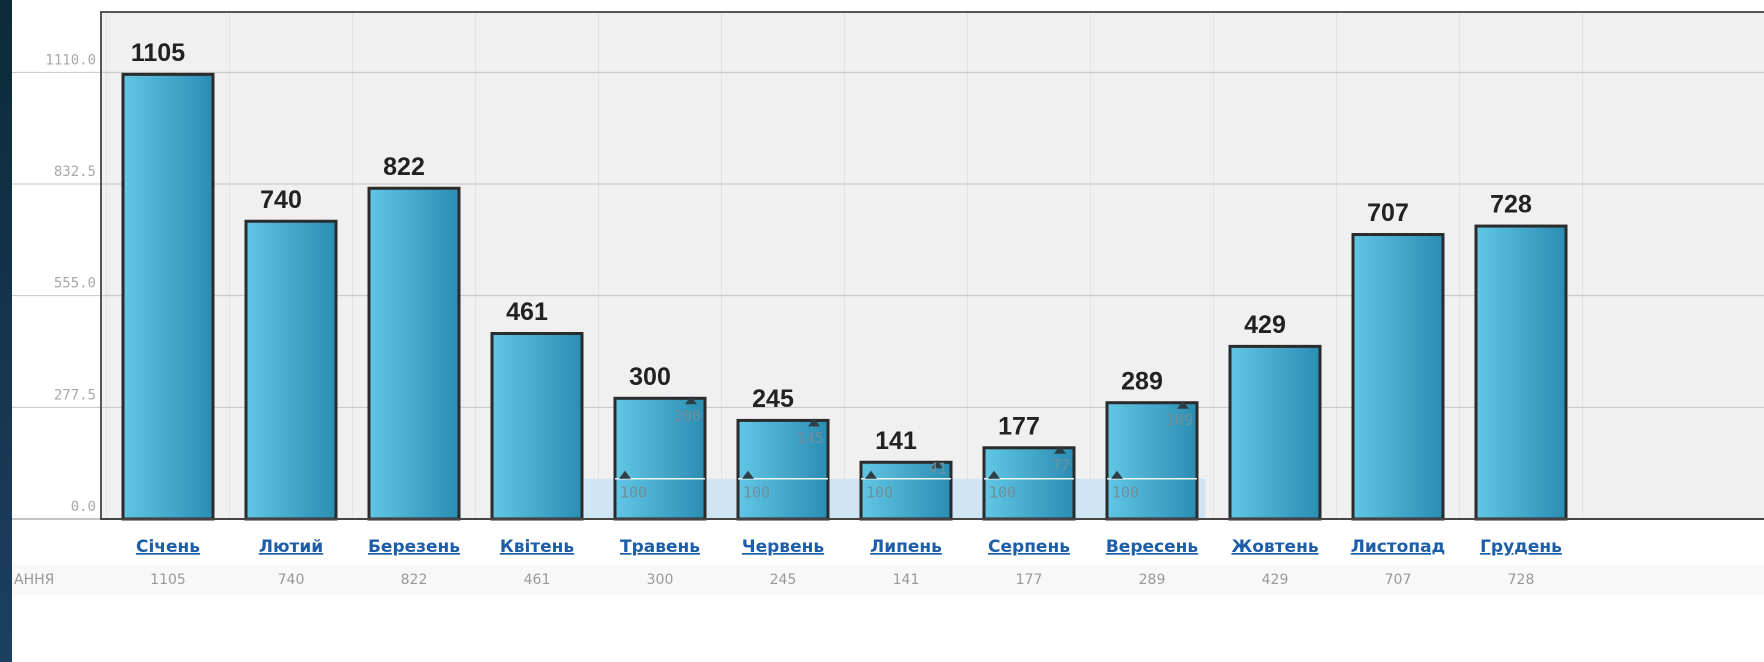 The image size is (1764, 662). Describe the element at coordinates (896, 441) in the screenshot. I see `value-label: 141` at that location.